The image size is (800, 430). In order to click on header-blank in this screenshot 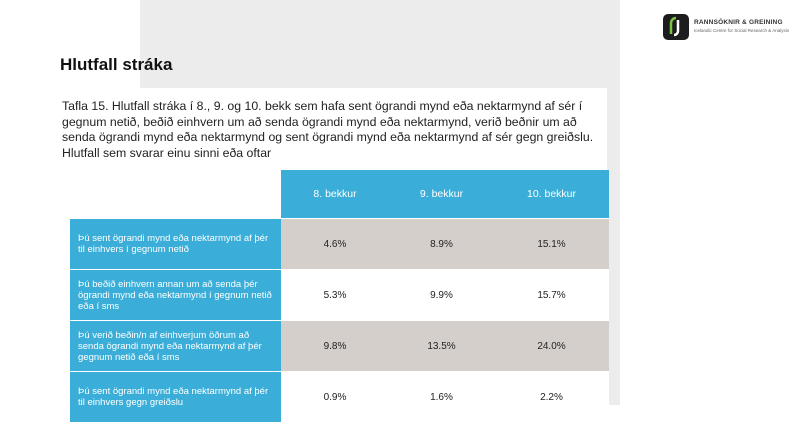, I will do `click(175, 194)`.